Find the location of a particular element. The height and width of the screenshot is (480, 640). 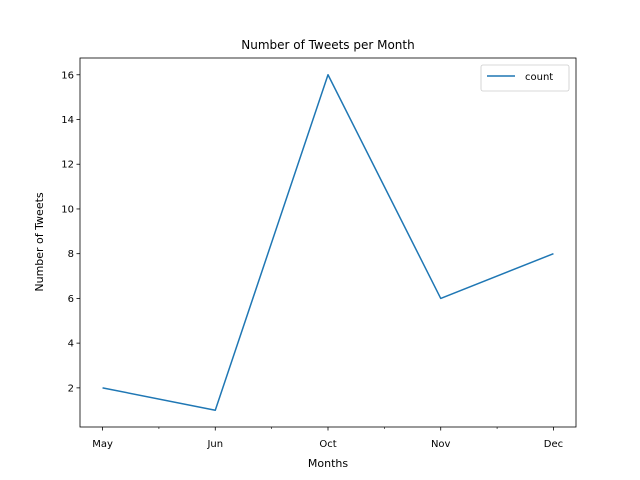

chart-title: Number of Tweets per Month is located at coordinates (327, 45).